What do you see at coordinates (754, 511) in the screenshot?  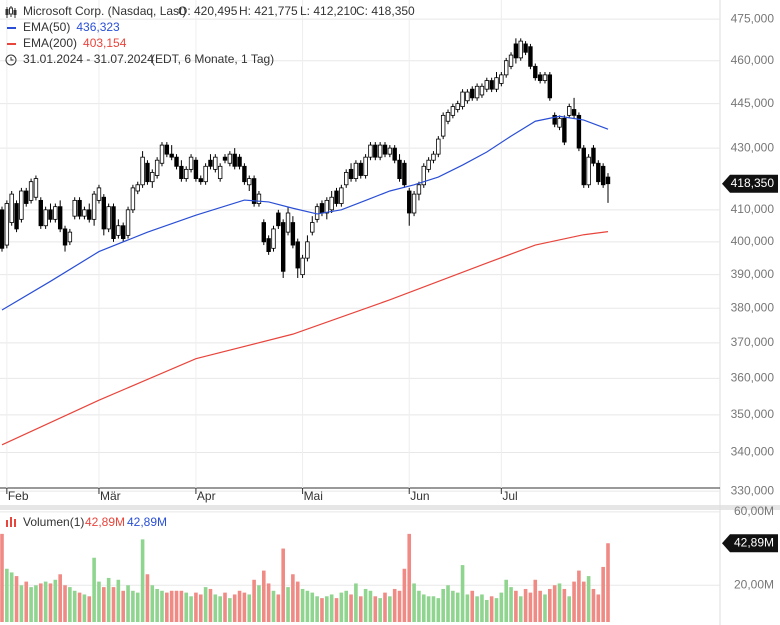 I see `volume-tick-label: 60,00M` at bounding box center [754, 511].